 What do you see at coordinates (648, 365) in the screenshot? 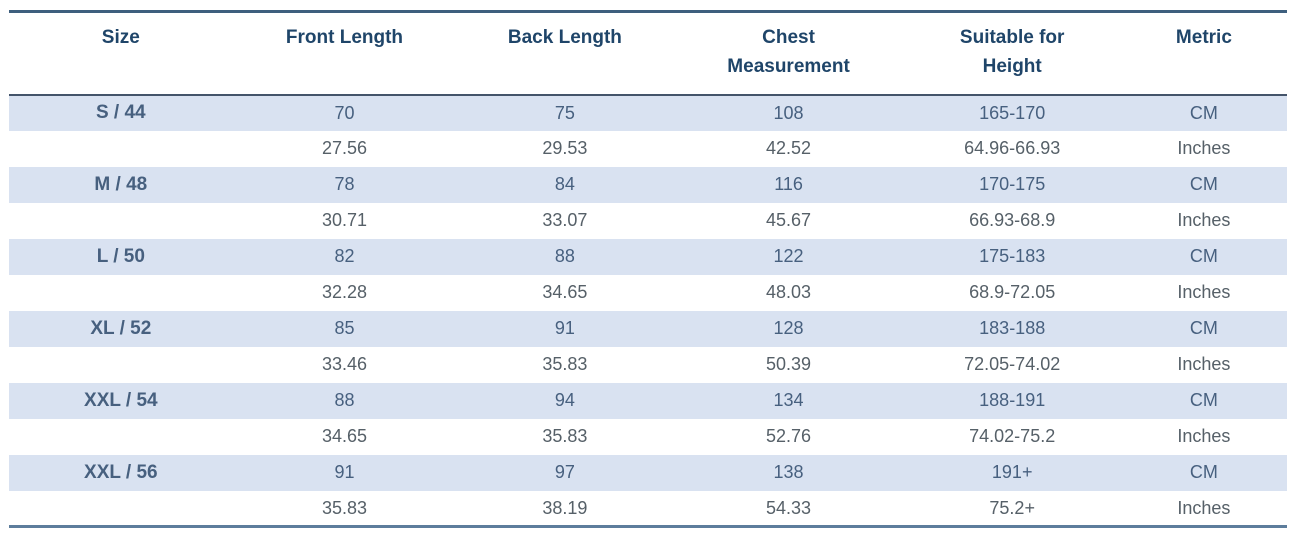
I see `table-row-xl52-inches: 33.46 35.83 50.39 72.05-74.02 Inches` at bounding box center [648, 365].